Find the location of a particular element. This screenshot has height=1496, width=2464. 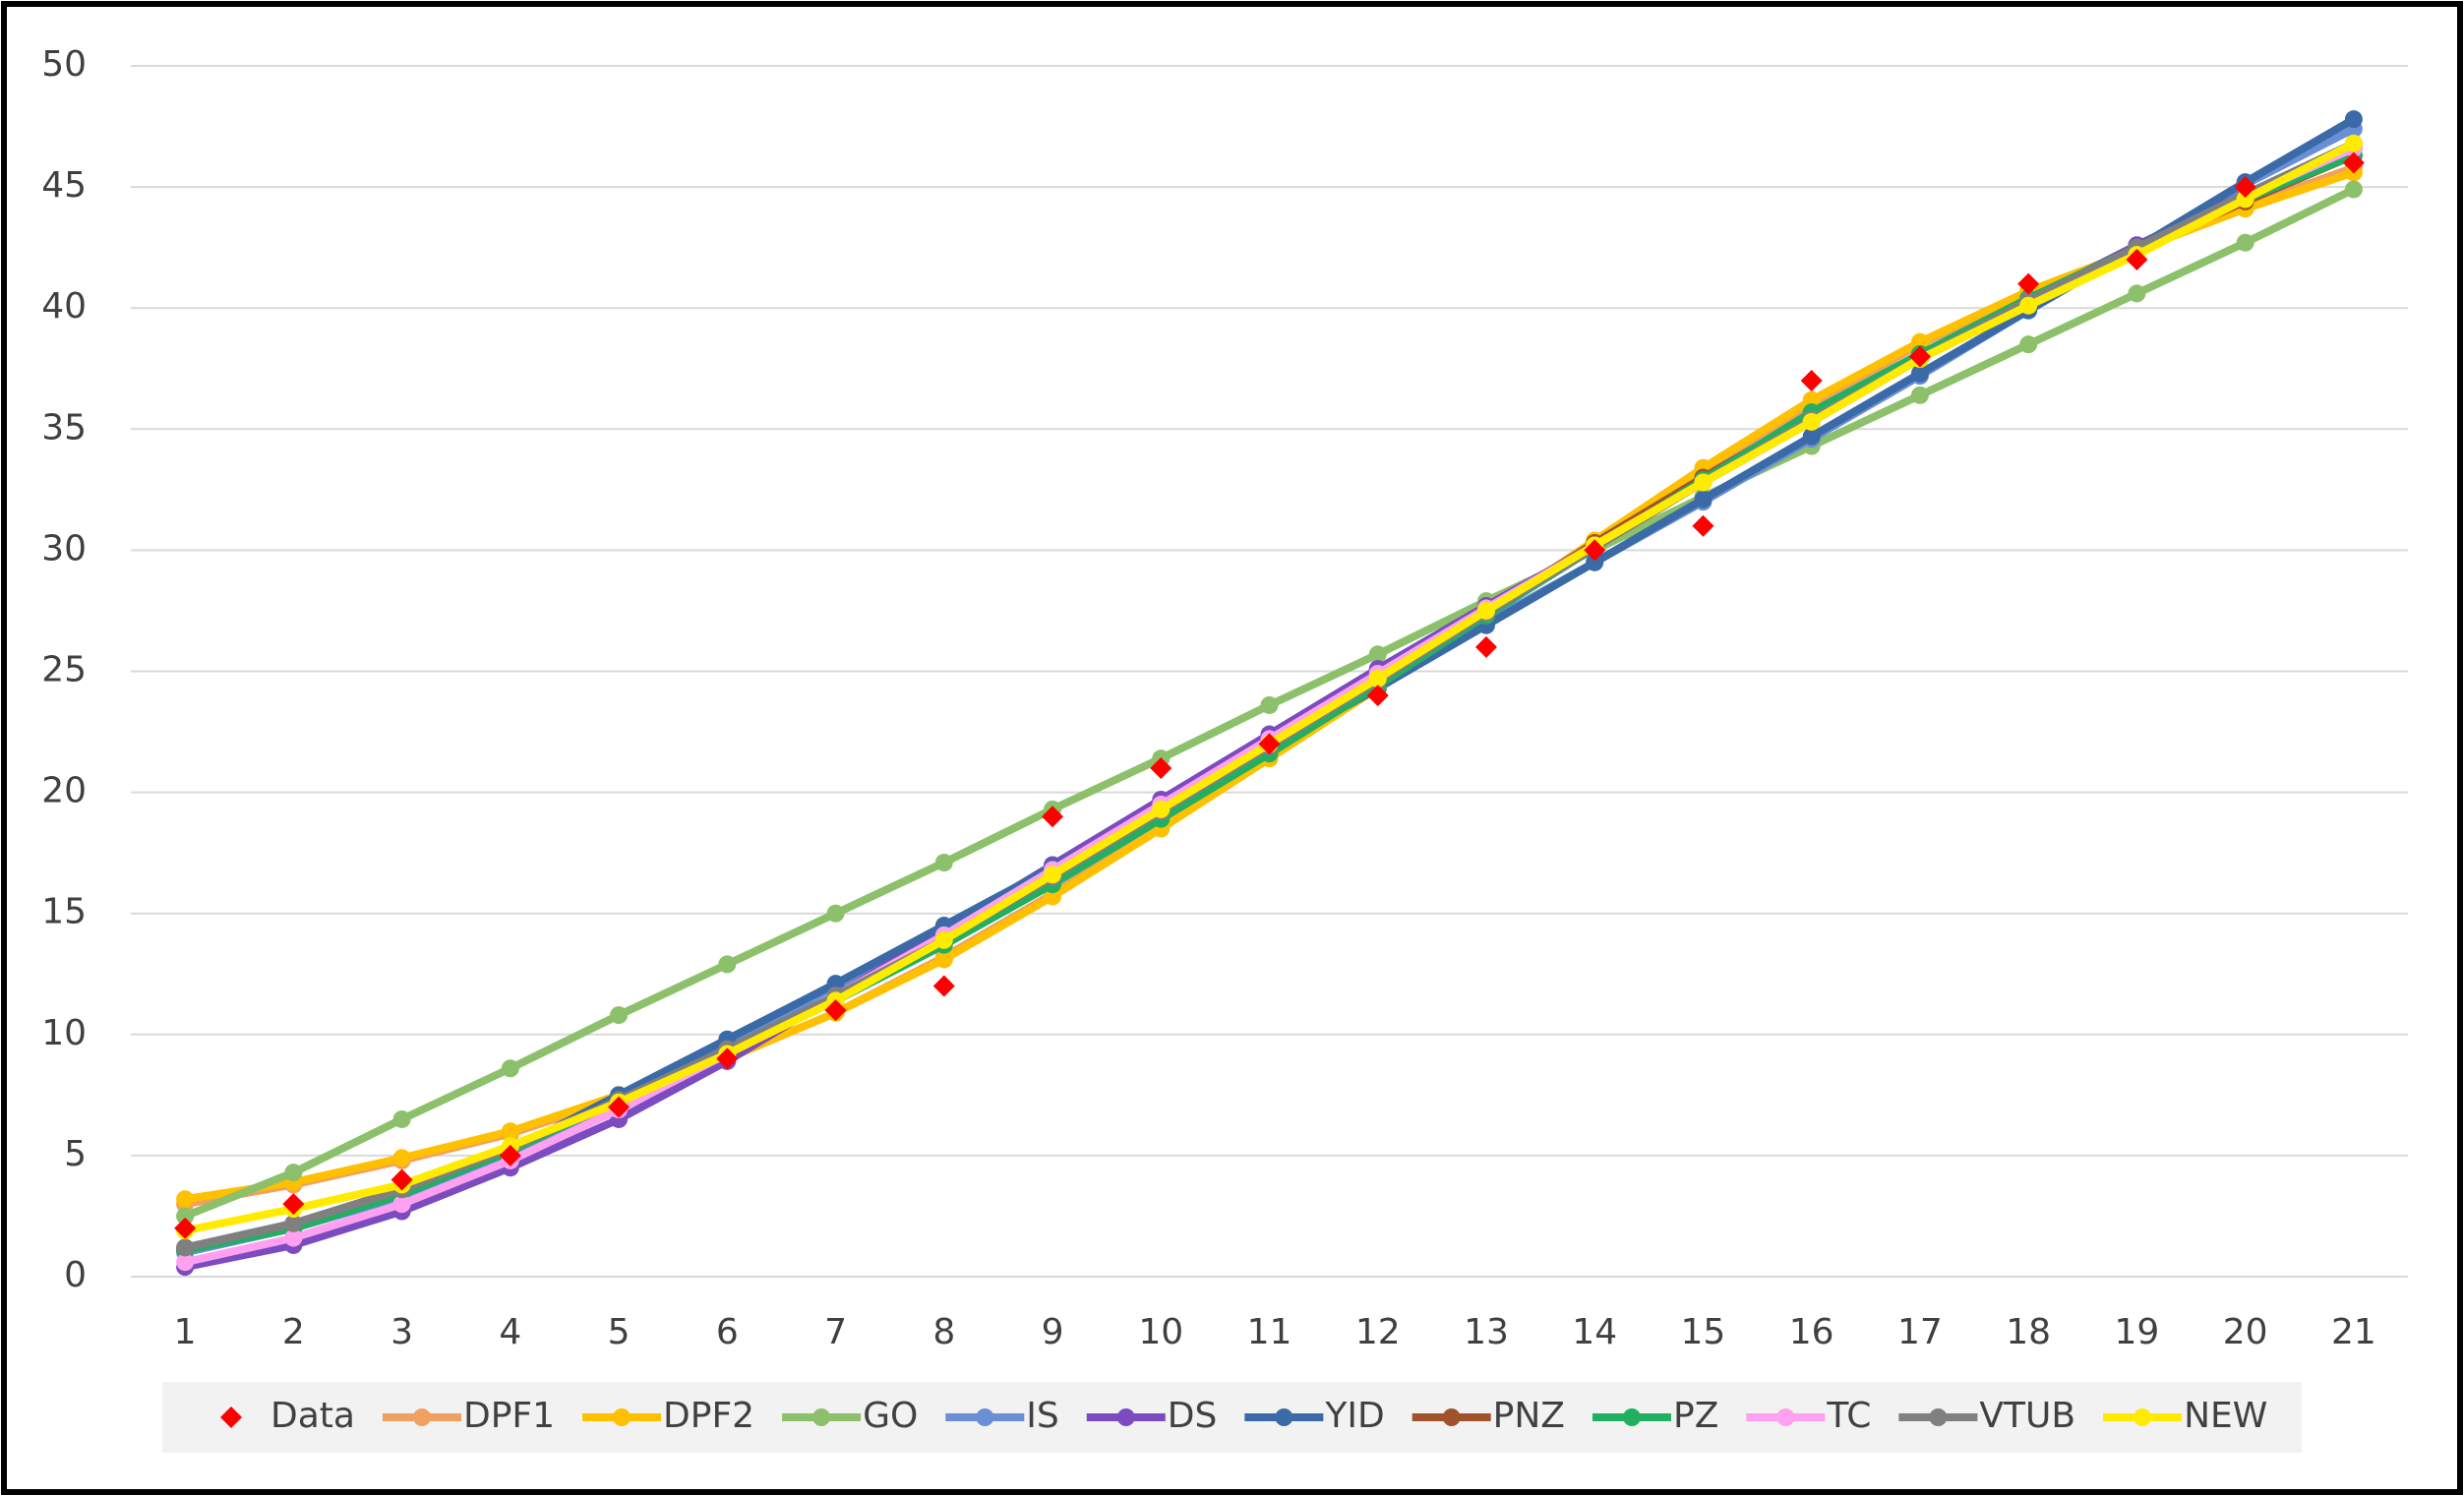

x-tick-label: 21 is located at coordinates (2354, 1332).